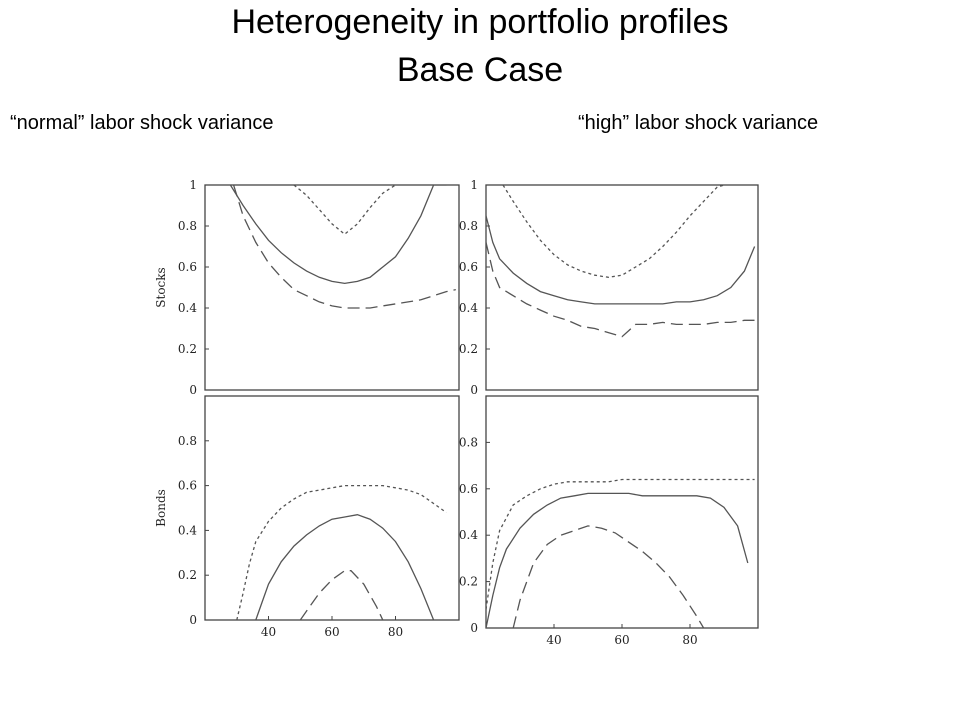 The image size is (960, 720). Describe the element at coordinates (395, 632) in the screenshot. I see `bottom-left-xtick-label-2: 80` at that location.